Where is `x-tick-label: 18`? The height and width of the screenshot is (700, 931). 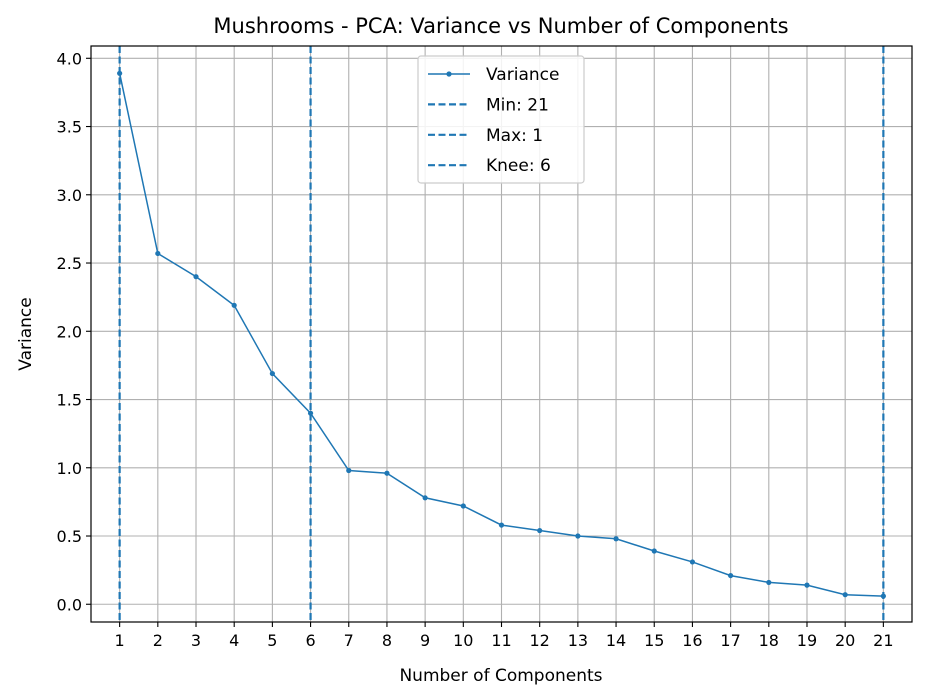
x-tick-label: 18 is located at coordinates (769, 640).